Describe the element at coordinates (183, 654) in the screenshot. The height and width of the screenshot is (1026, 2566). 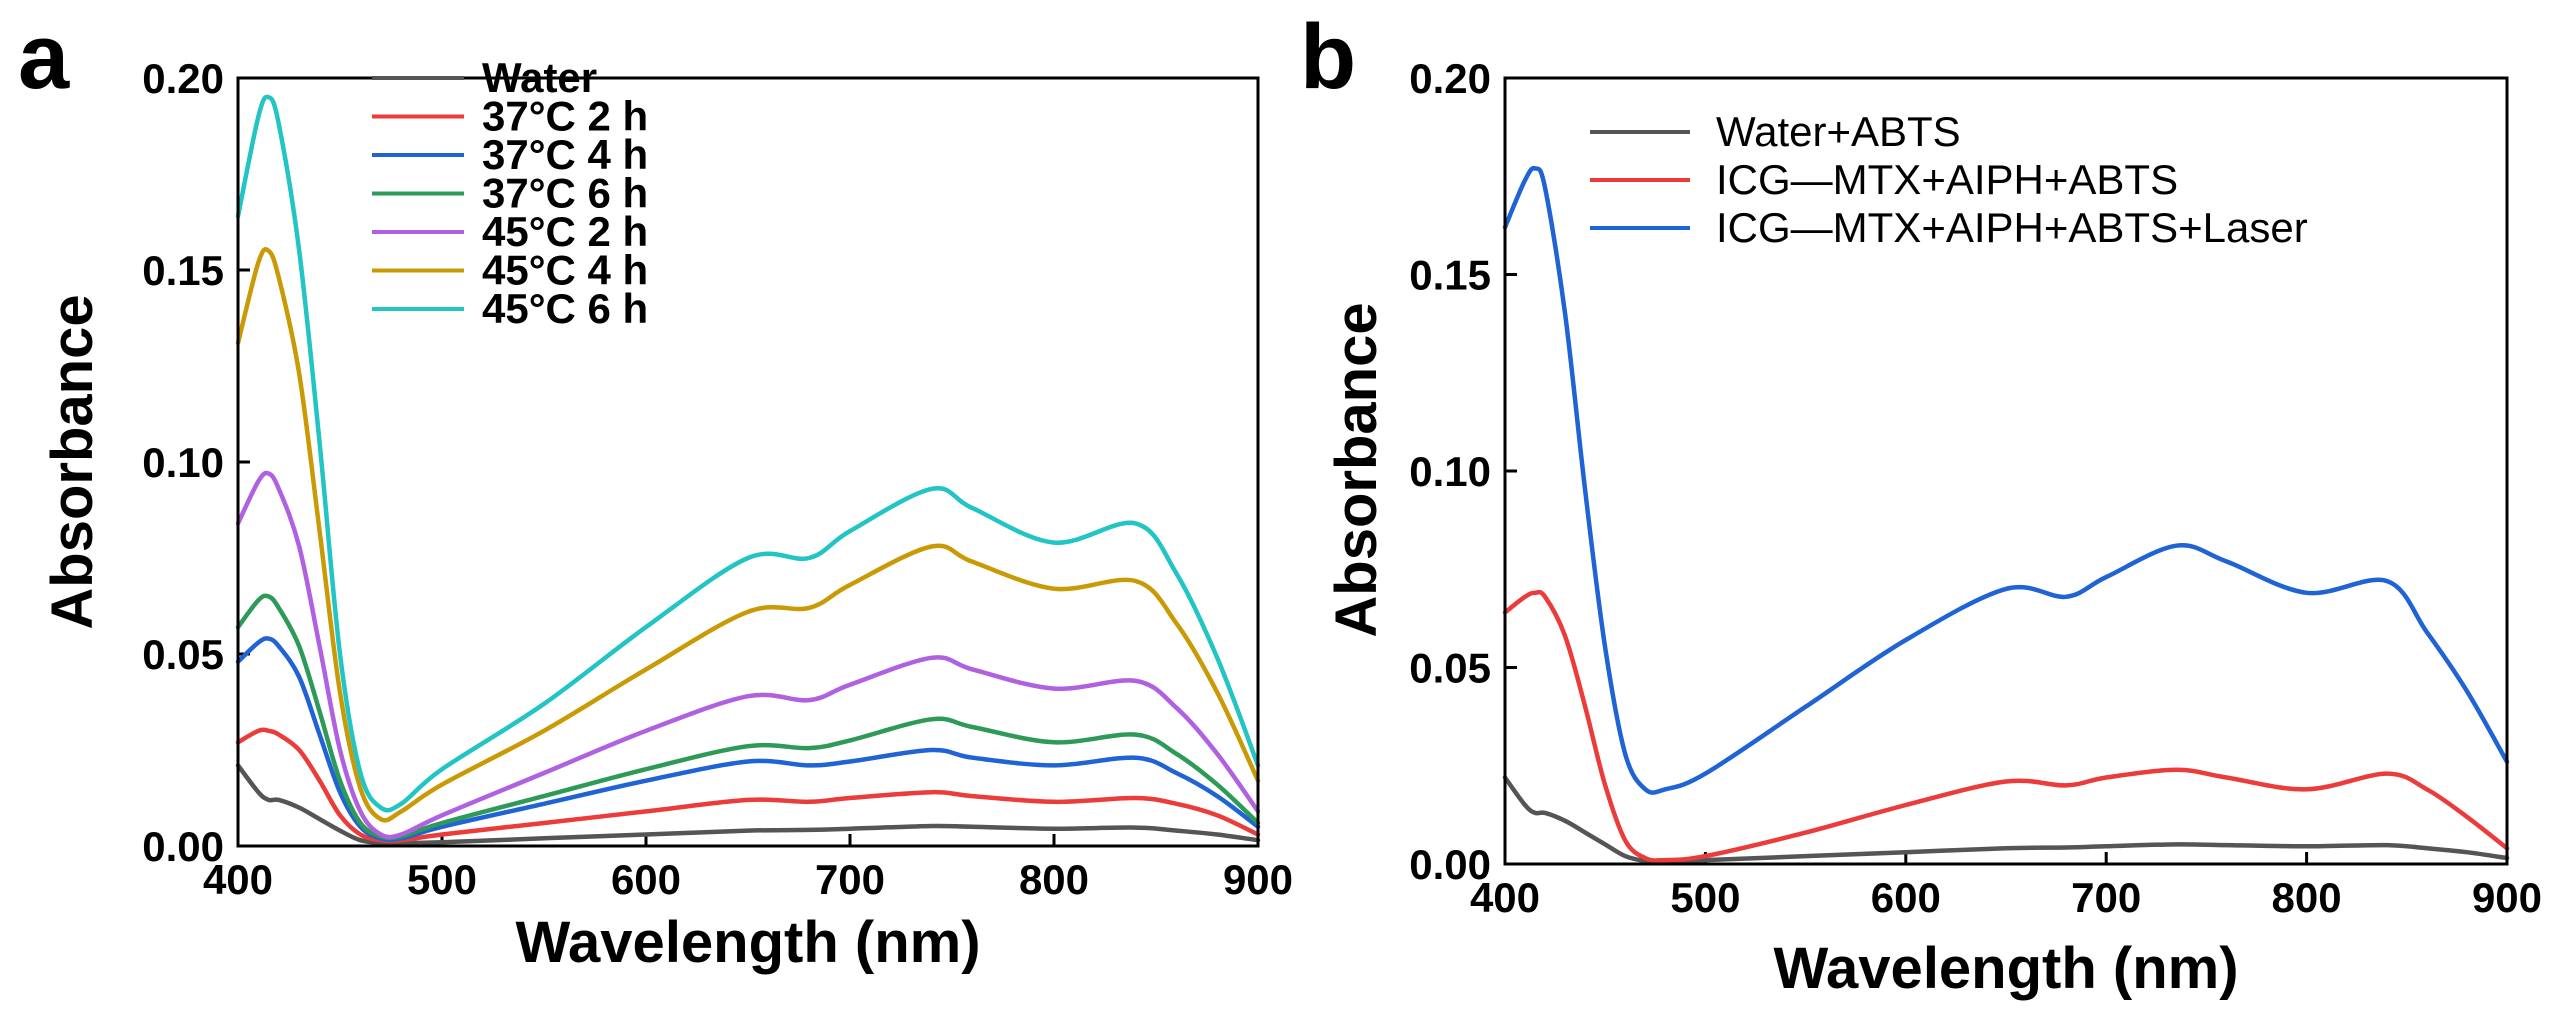
I see `panel-a-y-tick-label: 0.05` at that location.